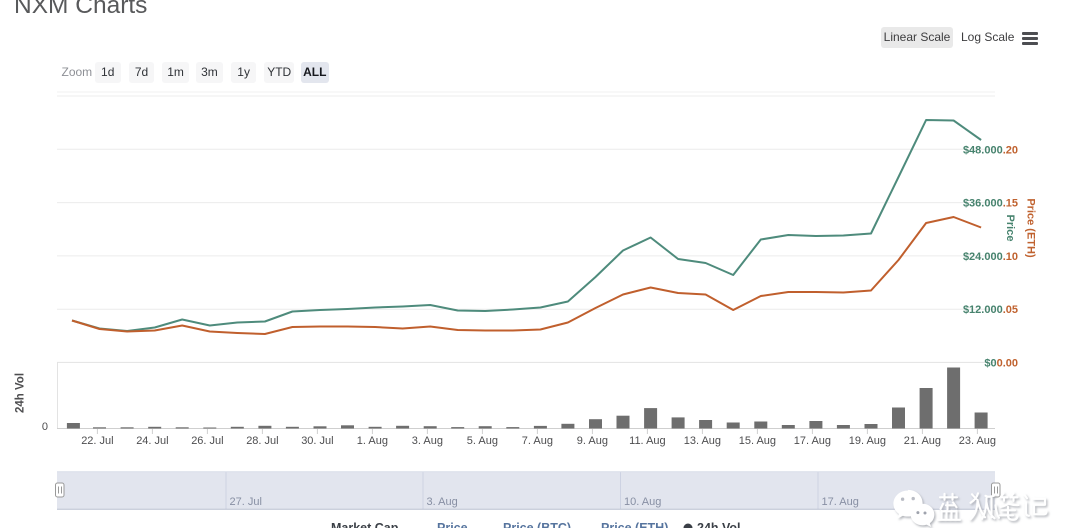  What do you see at coordinates (246, 502) in the screenshot?
I see `svg-text: 27. Jul` at bounding box center [246, 502].